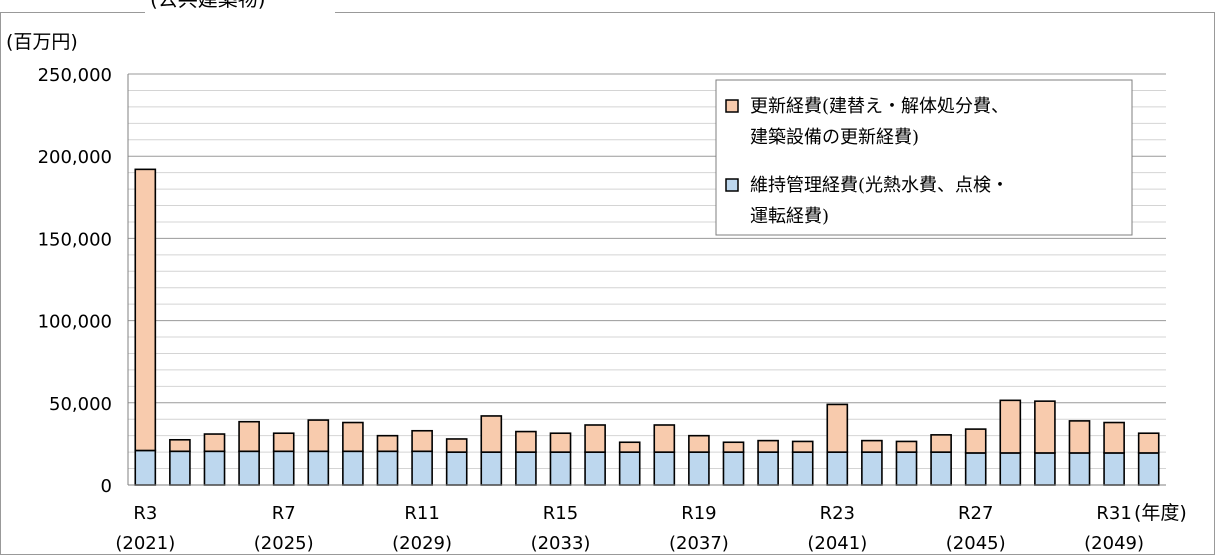  I want to click on y-tick-label: 200,000, so click(75, 157).